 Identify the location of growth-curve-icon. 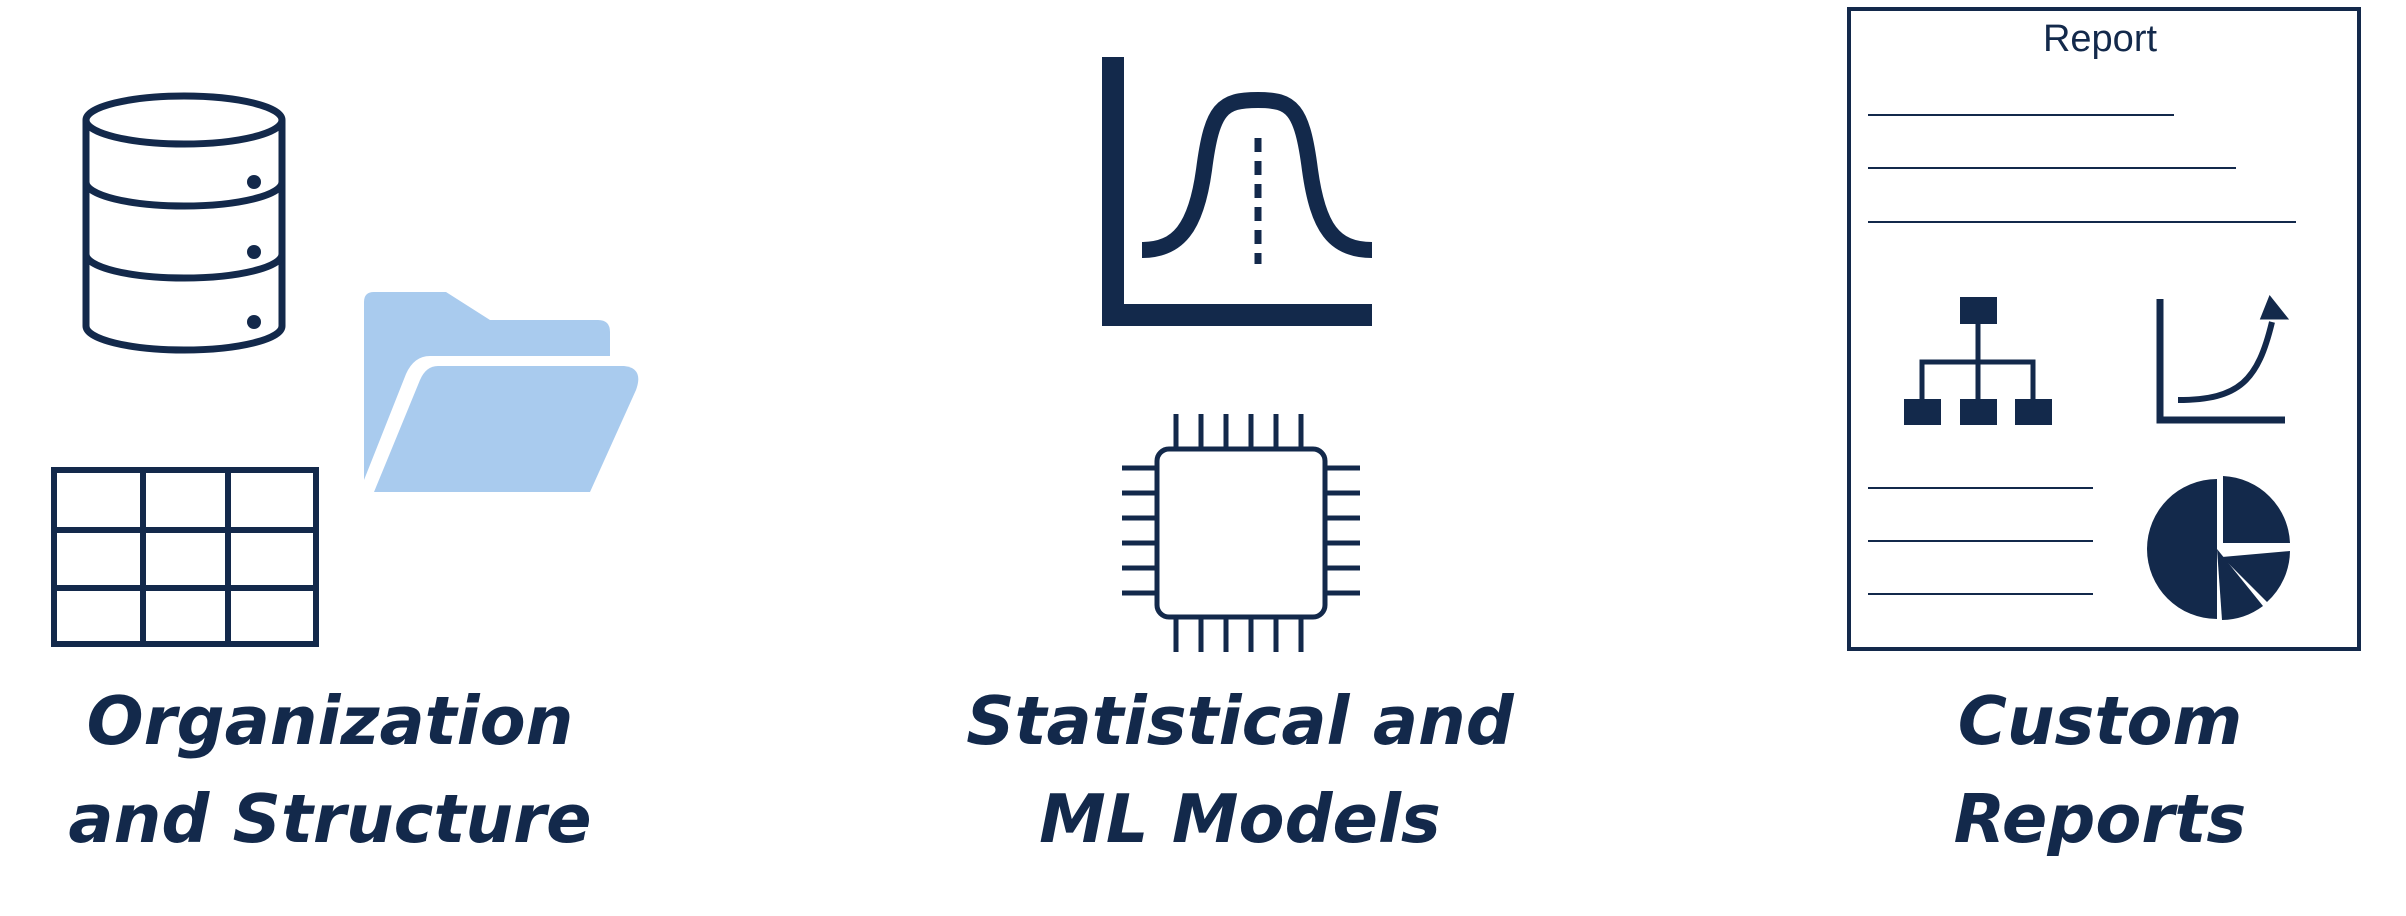
(2223, 359).